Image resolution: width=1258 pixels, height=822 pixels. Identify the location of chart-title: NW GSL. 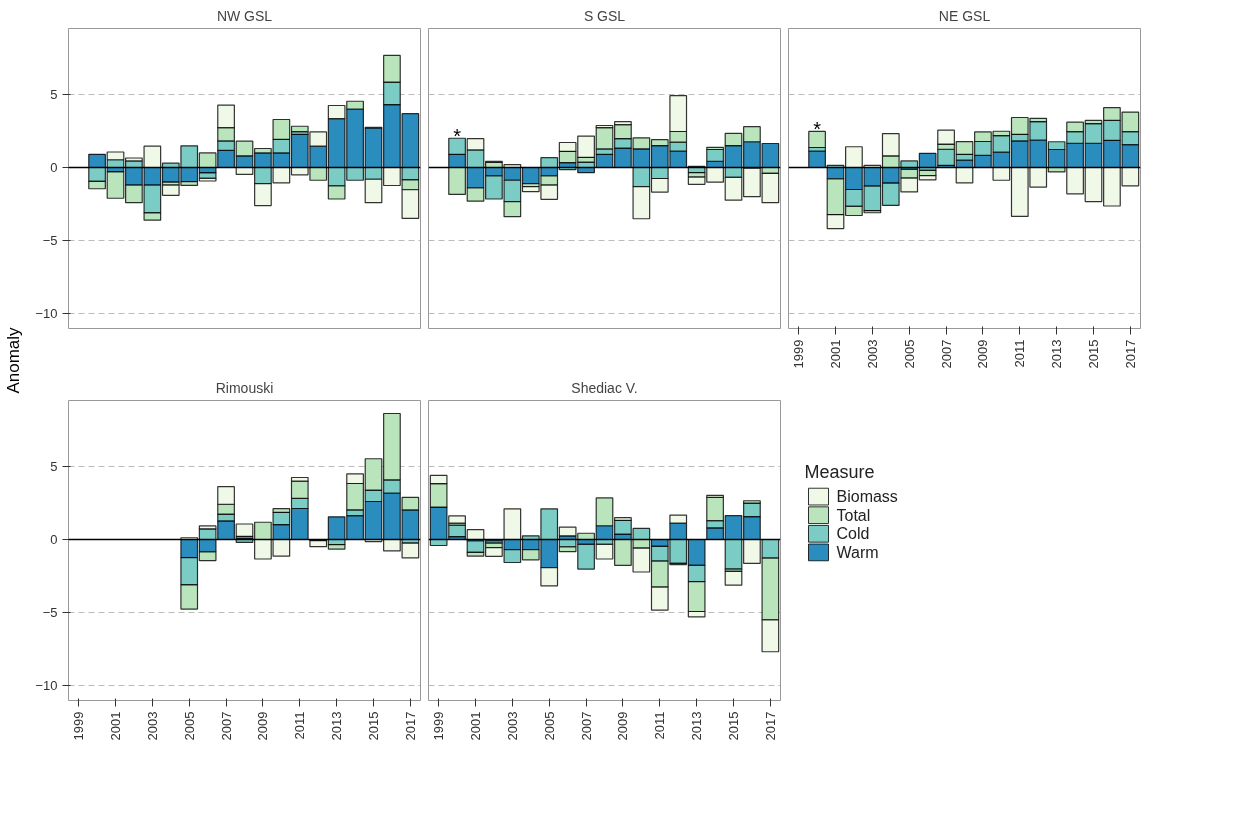
(244, 15).